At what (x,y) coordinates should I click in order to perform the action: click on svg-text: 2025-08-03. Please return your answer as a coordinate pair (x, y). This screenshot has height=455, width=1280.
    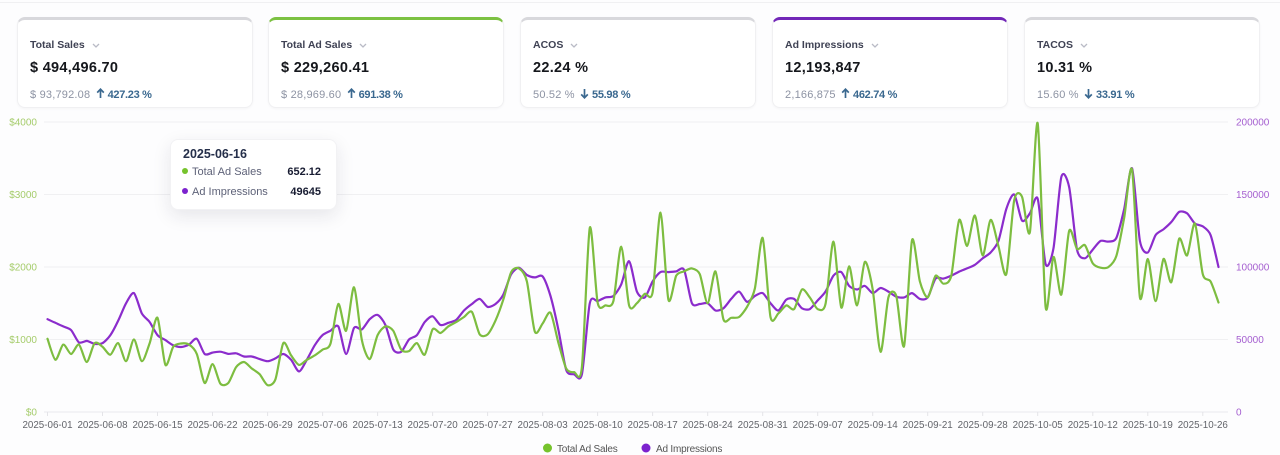
    Looking at the image, I should click on (543, 425).